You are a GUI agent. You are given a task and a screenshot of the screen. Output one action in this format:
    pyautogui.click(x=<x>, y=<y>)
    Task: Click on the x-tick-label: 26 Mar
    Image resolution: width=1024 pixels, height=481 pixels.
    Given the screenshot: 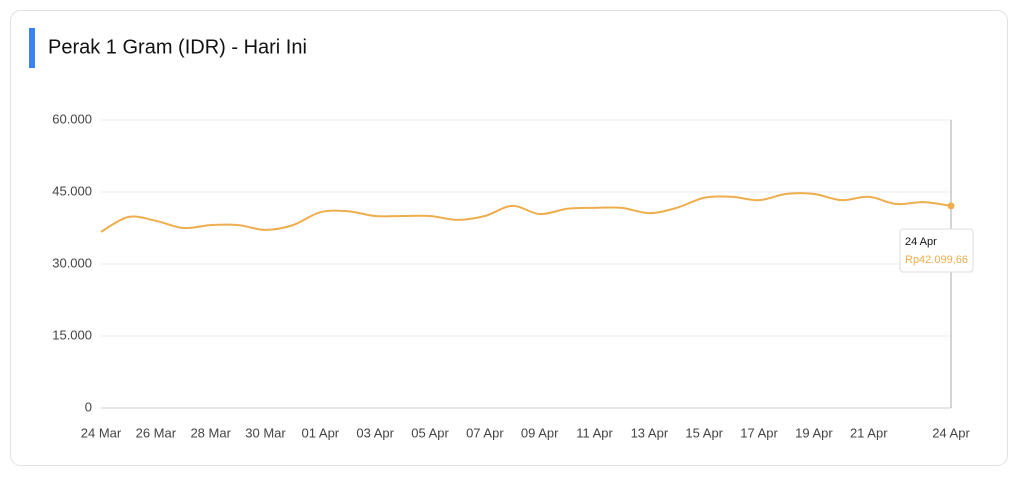 What is the action you would take?
    pyautogui.click(x=156, y=432)
    